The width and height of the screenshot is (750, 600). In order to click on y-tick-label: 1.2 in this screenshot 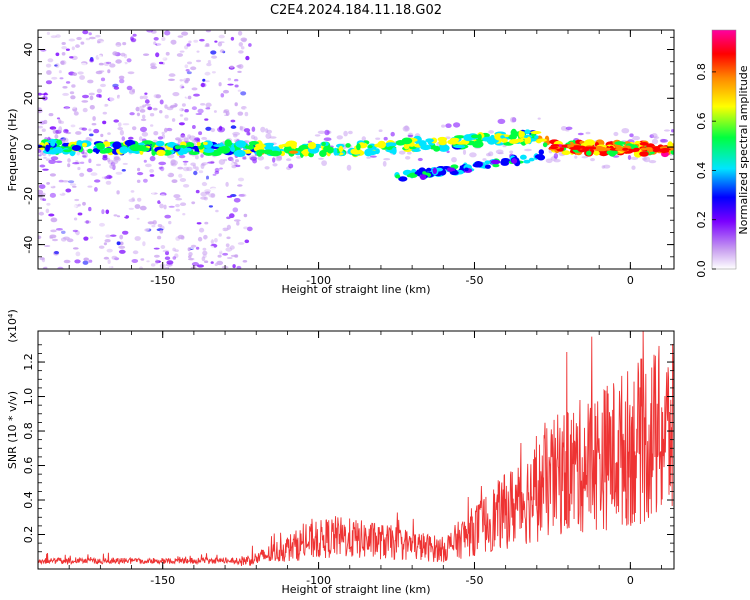, I will do `click(28, 362)`.